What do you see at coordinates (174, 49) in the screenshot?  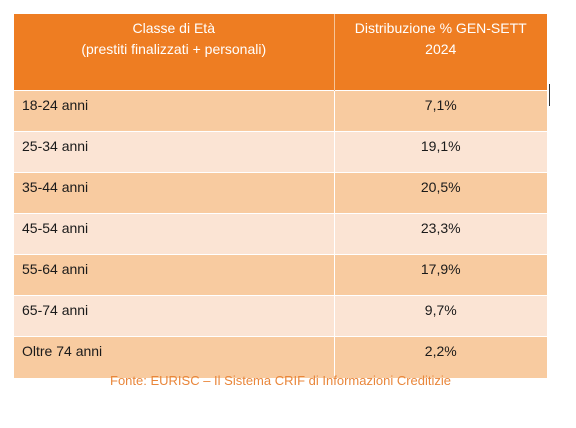 I see `header-age-class-subtitle: (prestiti finalizzati + personali)` at bounding box center [174, 49].